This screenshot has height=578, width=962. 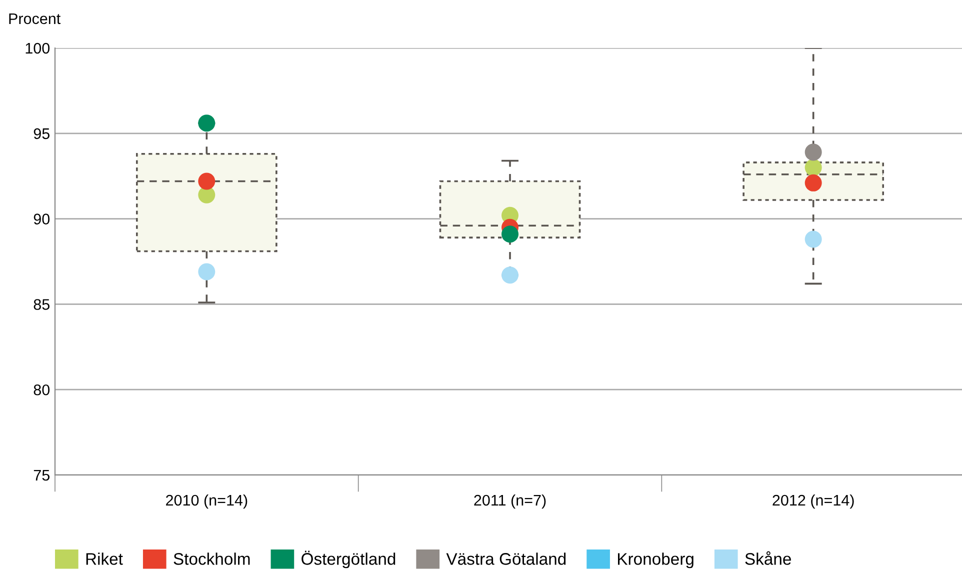 What do you see at coordinates (42, 134) in the screenshot?
I see `y-tick-label: 95` at bounding box center [42, 134].